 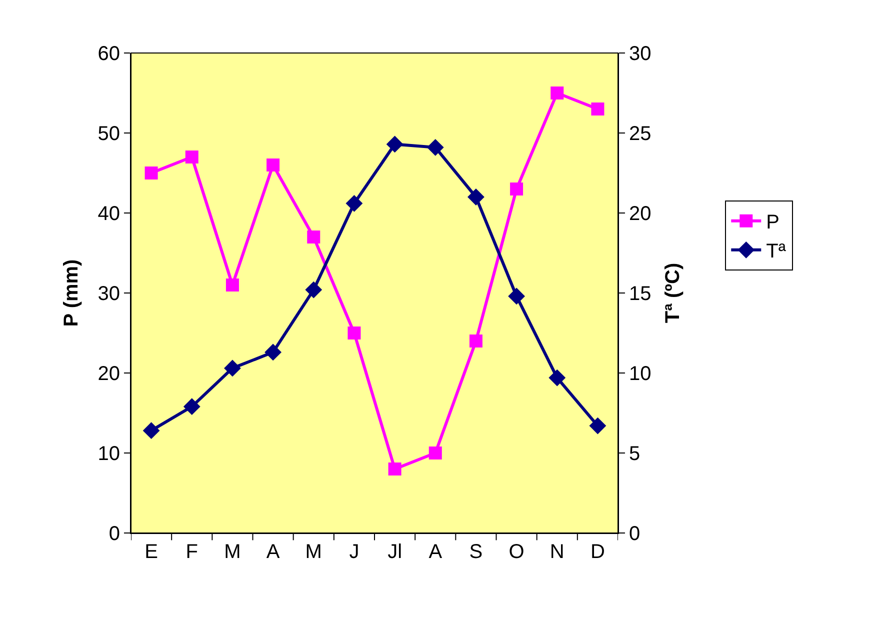 I want to click on y2-tick-label: 5, so click(x=634, y=454).